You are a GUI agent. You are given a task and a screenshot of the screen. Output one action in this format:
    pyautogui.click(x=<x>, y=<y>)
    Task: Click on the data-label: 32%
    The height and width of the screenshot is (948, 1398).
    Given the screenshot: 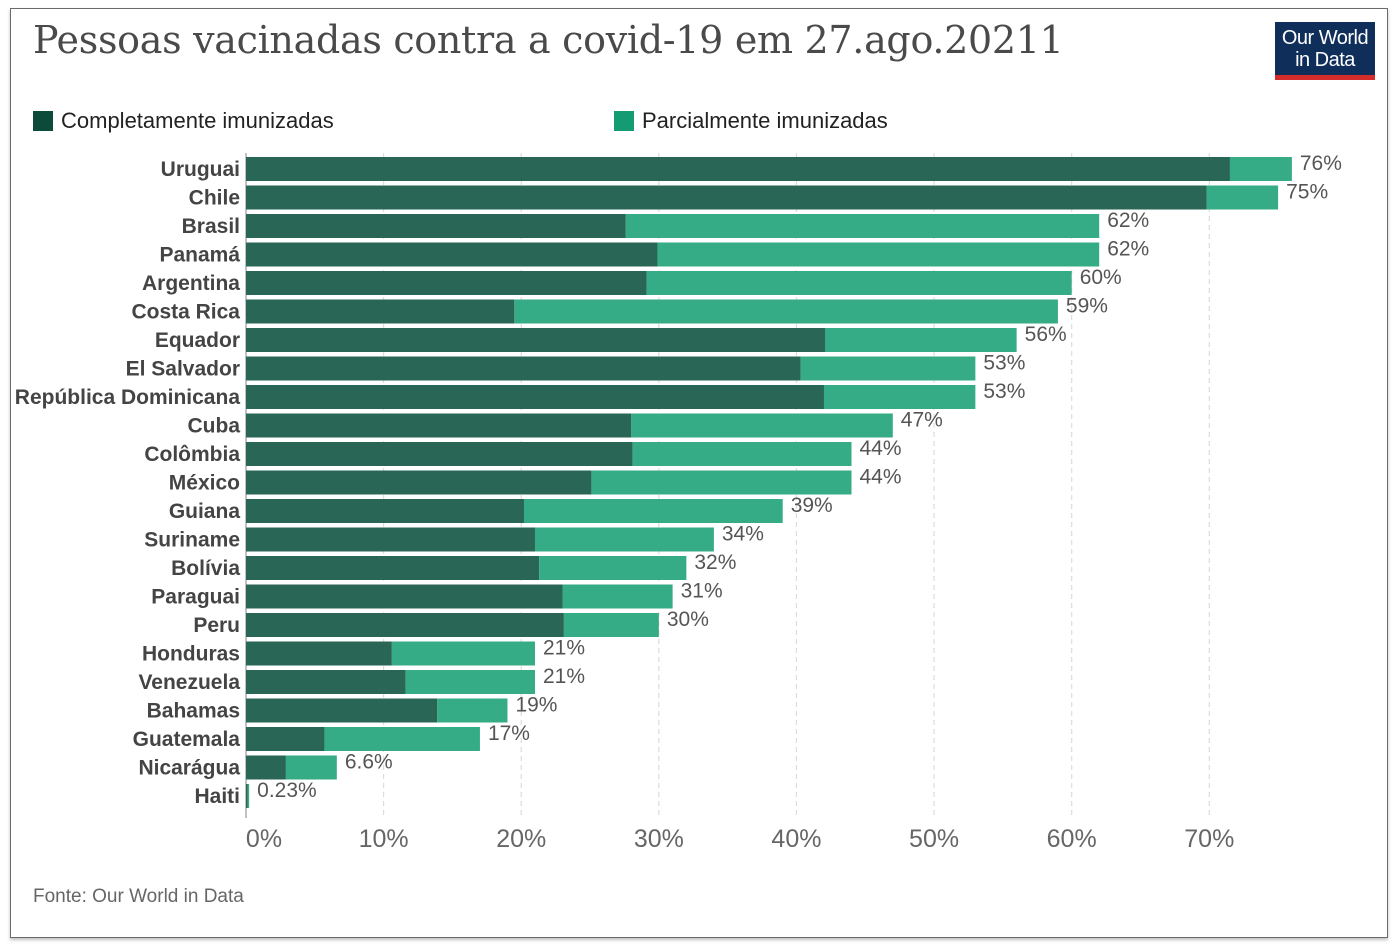 What is the action you would take?
    pyautogui.click(x=715, y=562)
    